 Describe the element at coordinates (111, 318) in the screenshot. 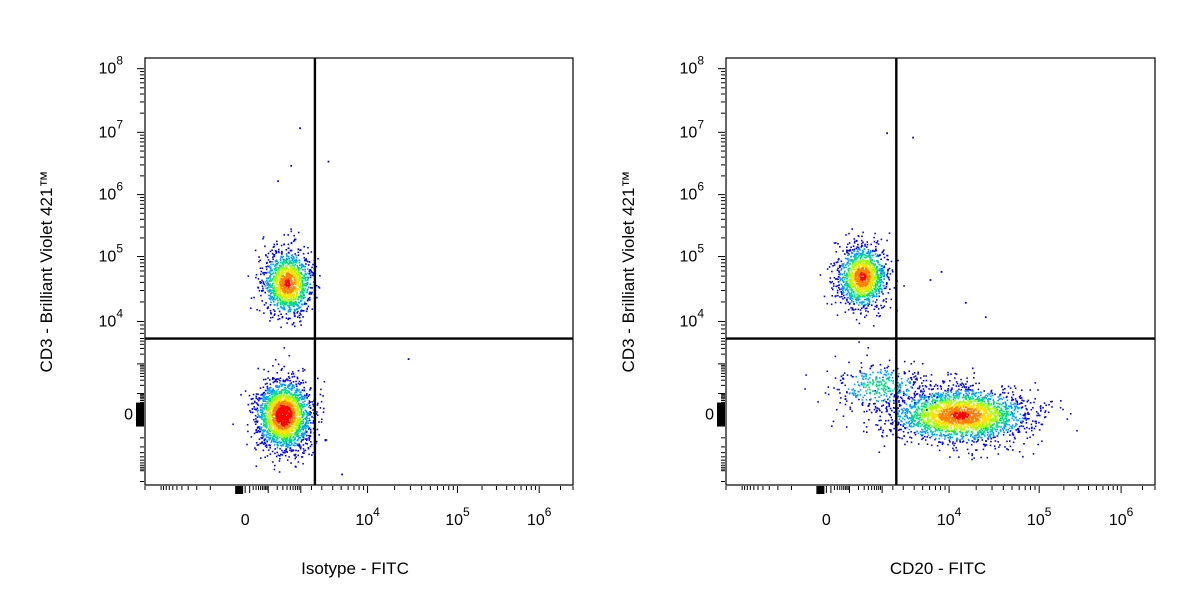

I see `y-tick-label: 104` at that location.